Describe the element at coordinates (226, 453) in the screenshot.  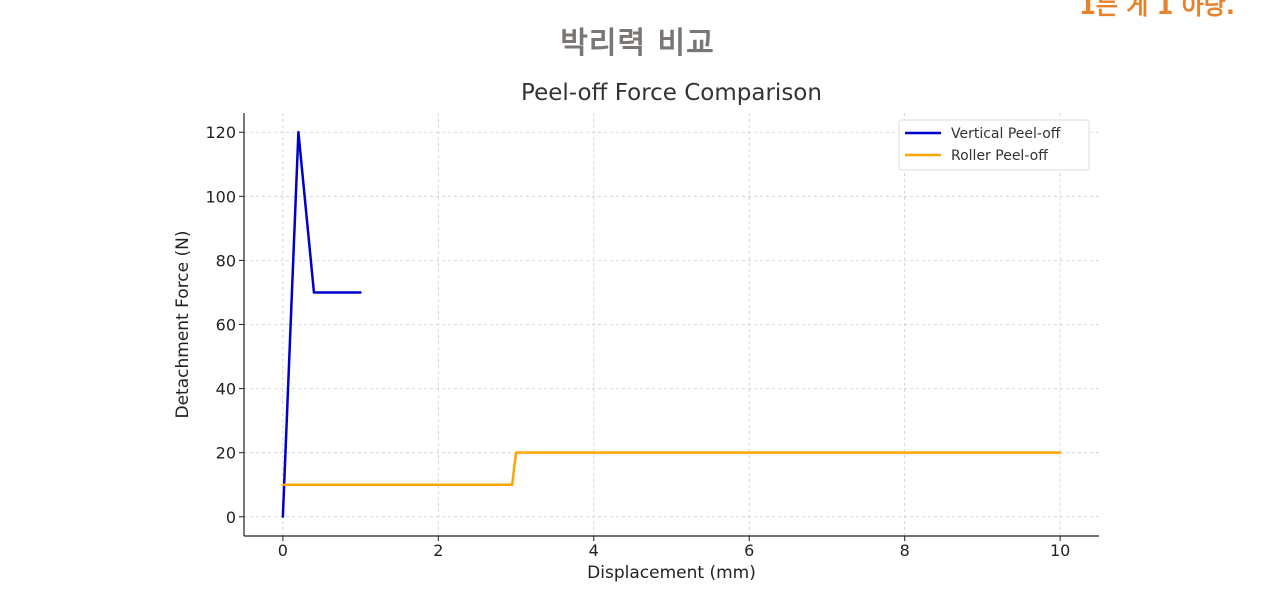
I see `y-tick-label: 20` at that location.